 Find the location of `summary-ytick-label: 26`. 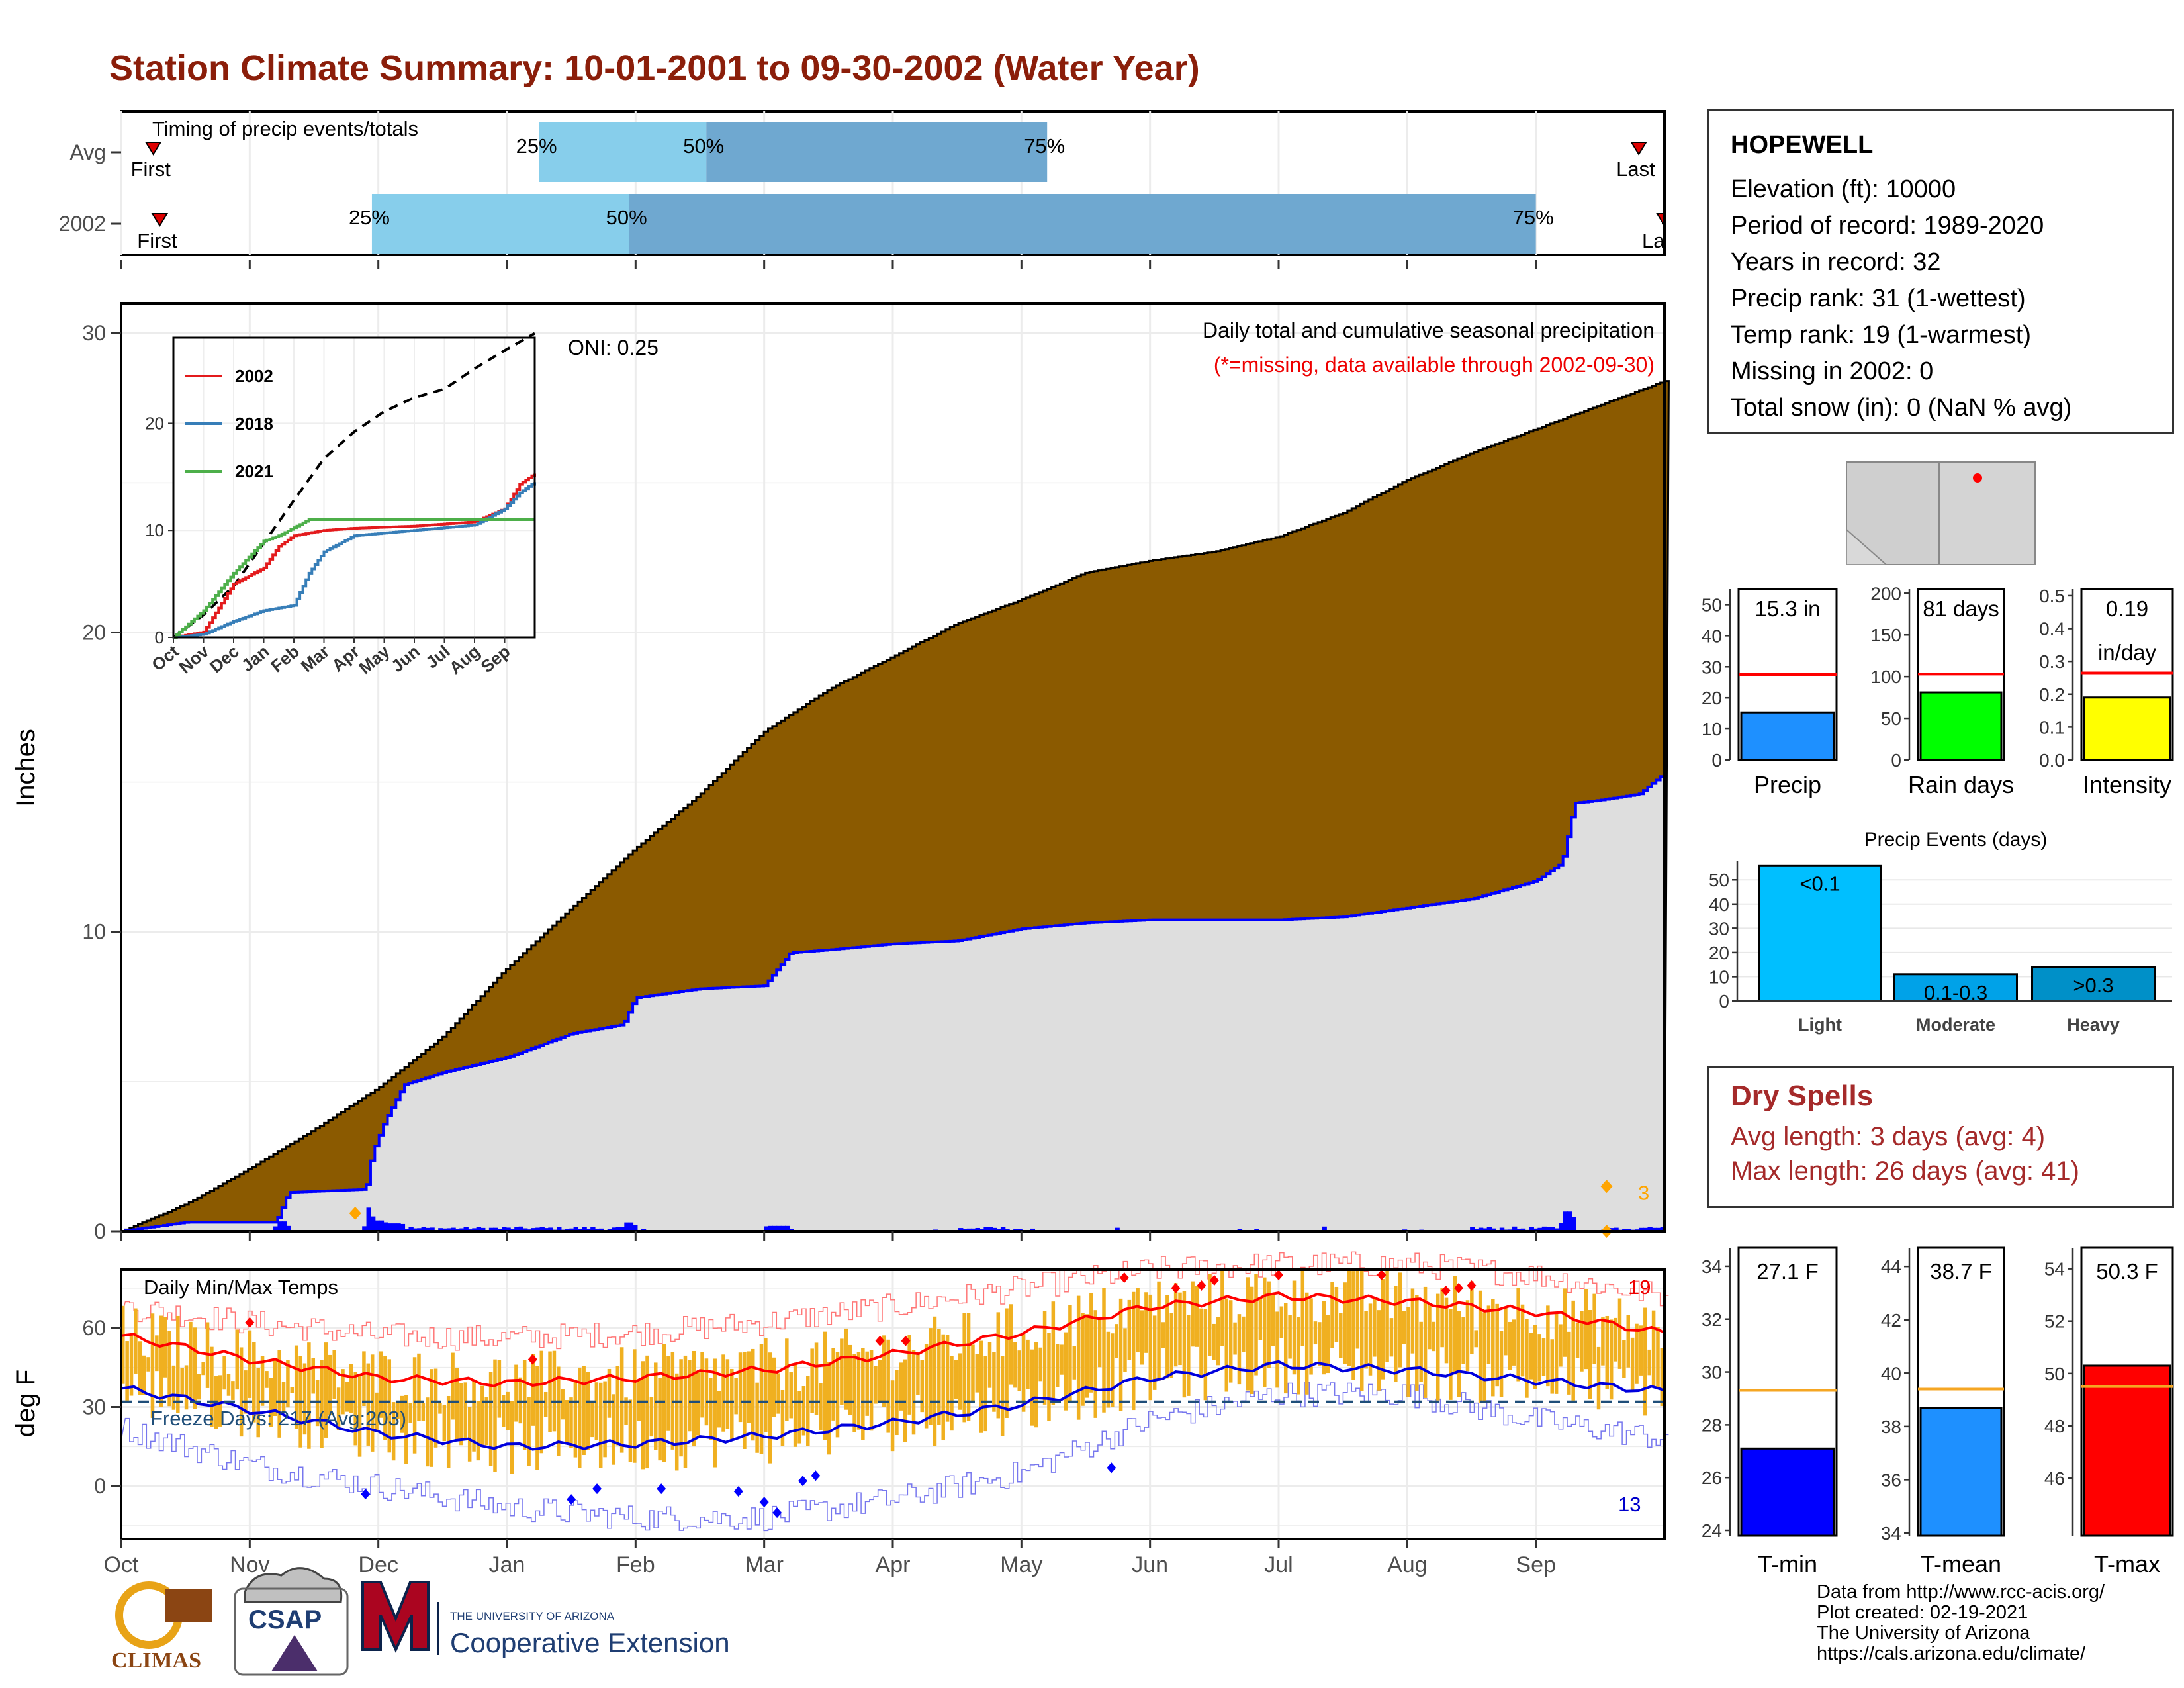

summary-ytick-label: 26 is located at coordinates (1712, 1478).